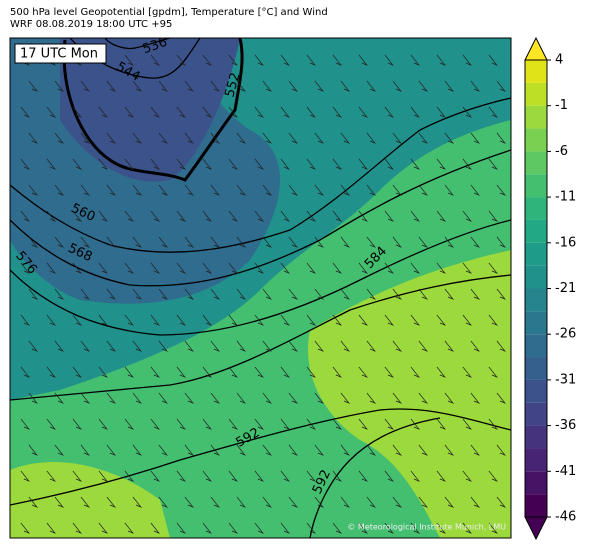 The image size is (599, 556). I want to click on under-triangle, so click(536, 528).